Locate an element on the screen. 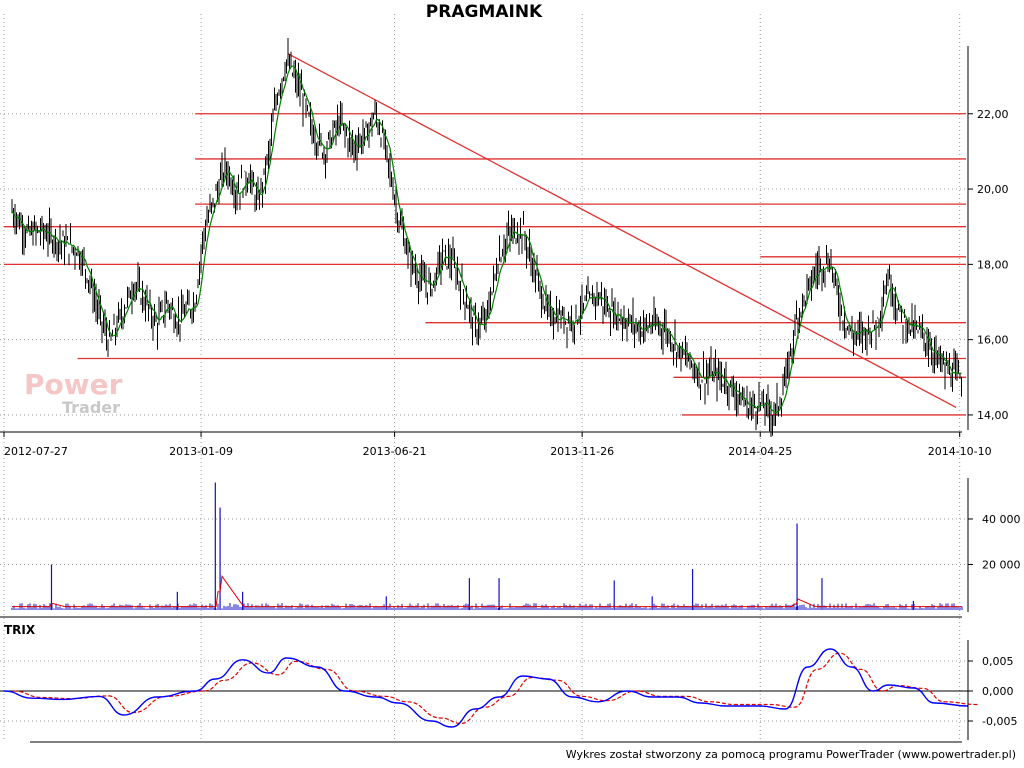 The width and height of the screenshot is (1024, 768). volume-y-tick-label: 20 000 is located at coordinates (1001, 564).